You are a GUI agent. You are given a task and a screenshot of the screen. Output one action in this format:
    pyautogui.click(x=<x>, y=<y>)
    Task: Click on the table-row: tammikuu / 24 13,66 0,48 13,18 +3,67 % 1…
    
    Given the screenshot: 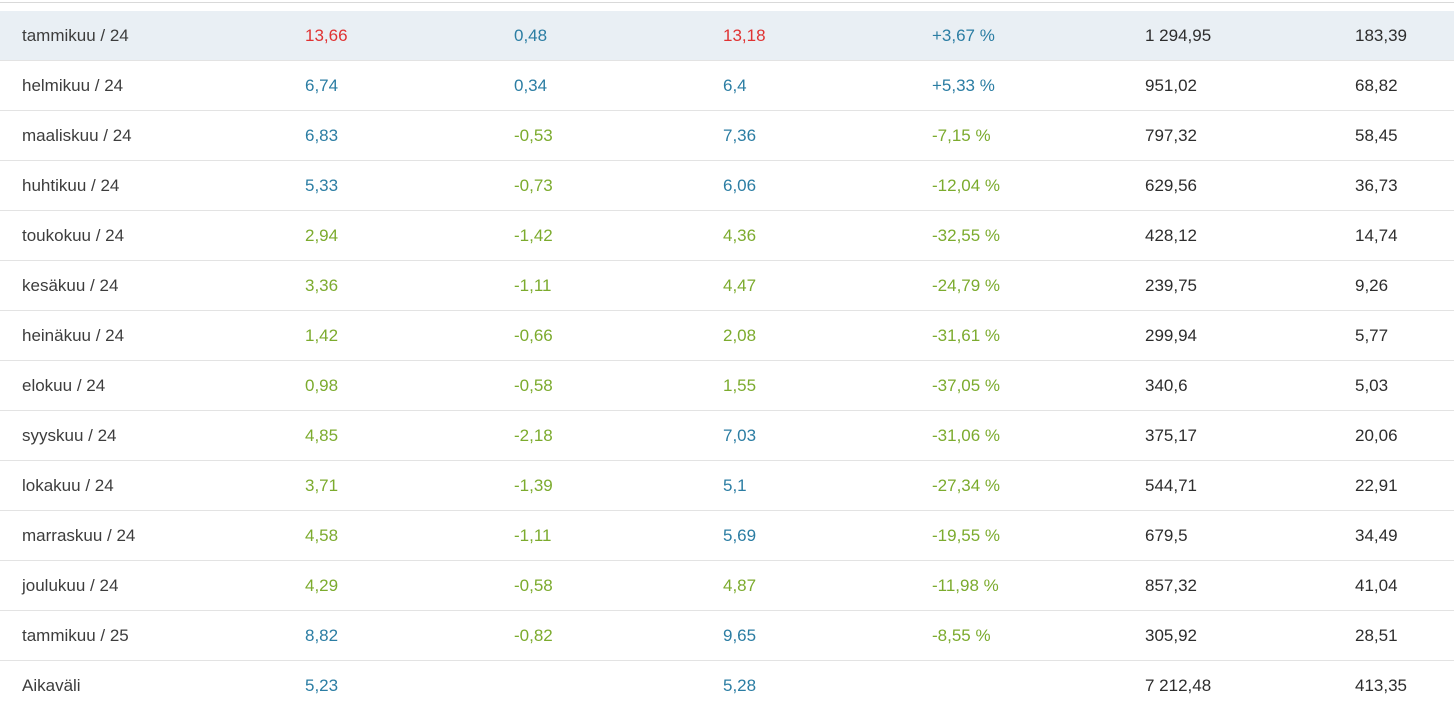 What is the action you would take?
    pyautogui.click(x=727, y=36)
    